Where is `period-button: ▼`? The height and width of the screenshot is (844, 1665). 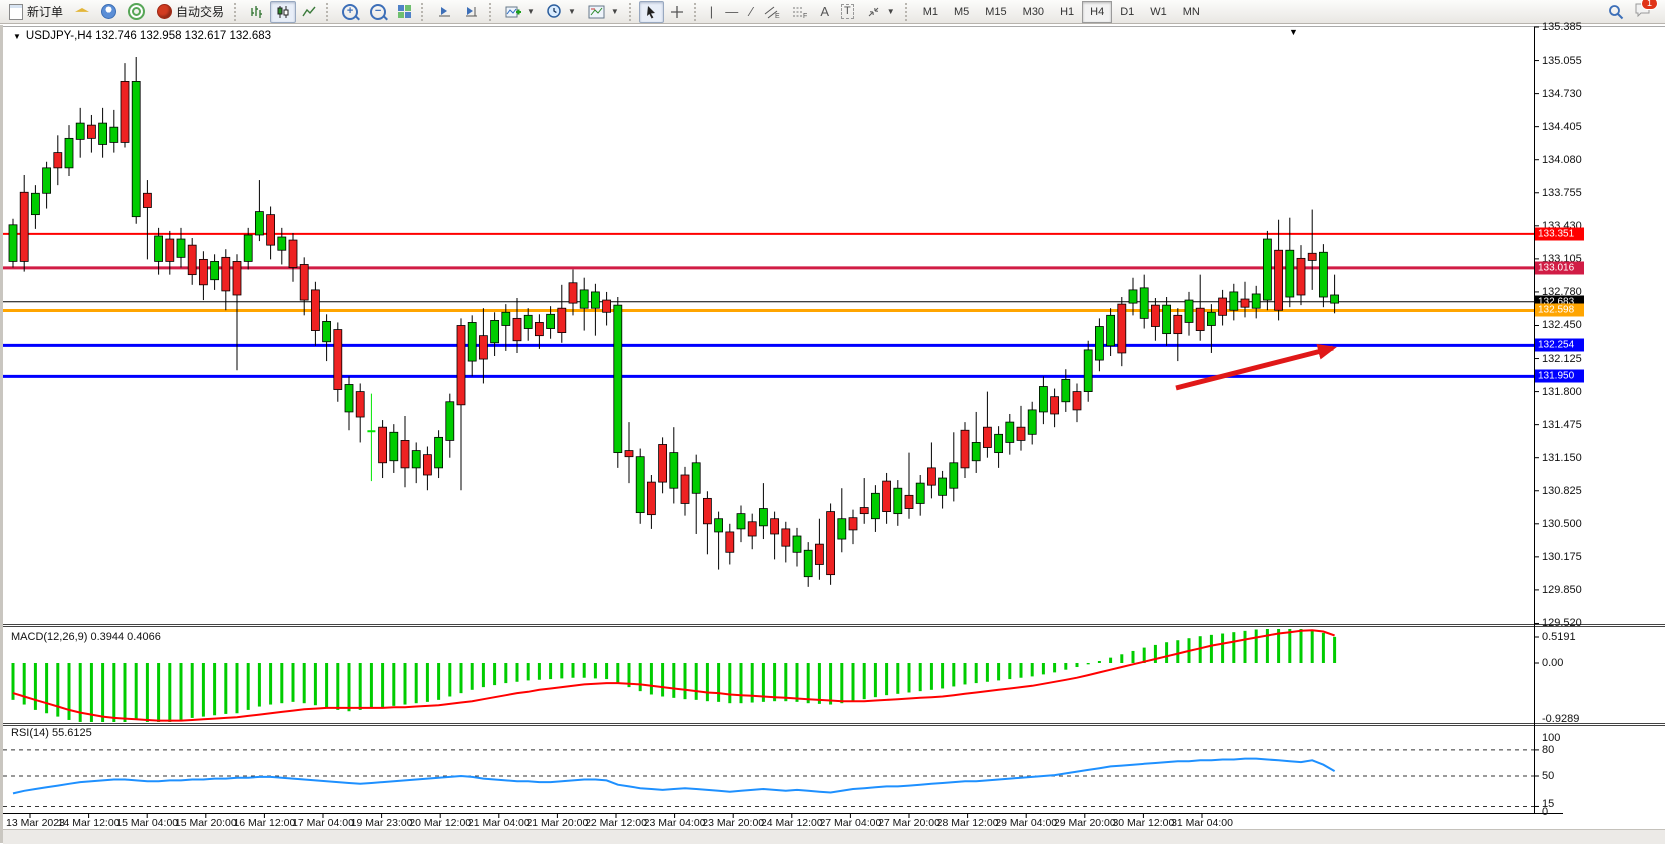
period-button: ▼ is located at coordinates (561, 12).